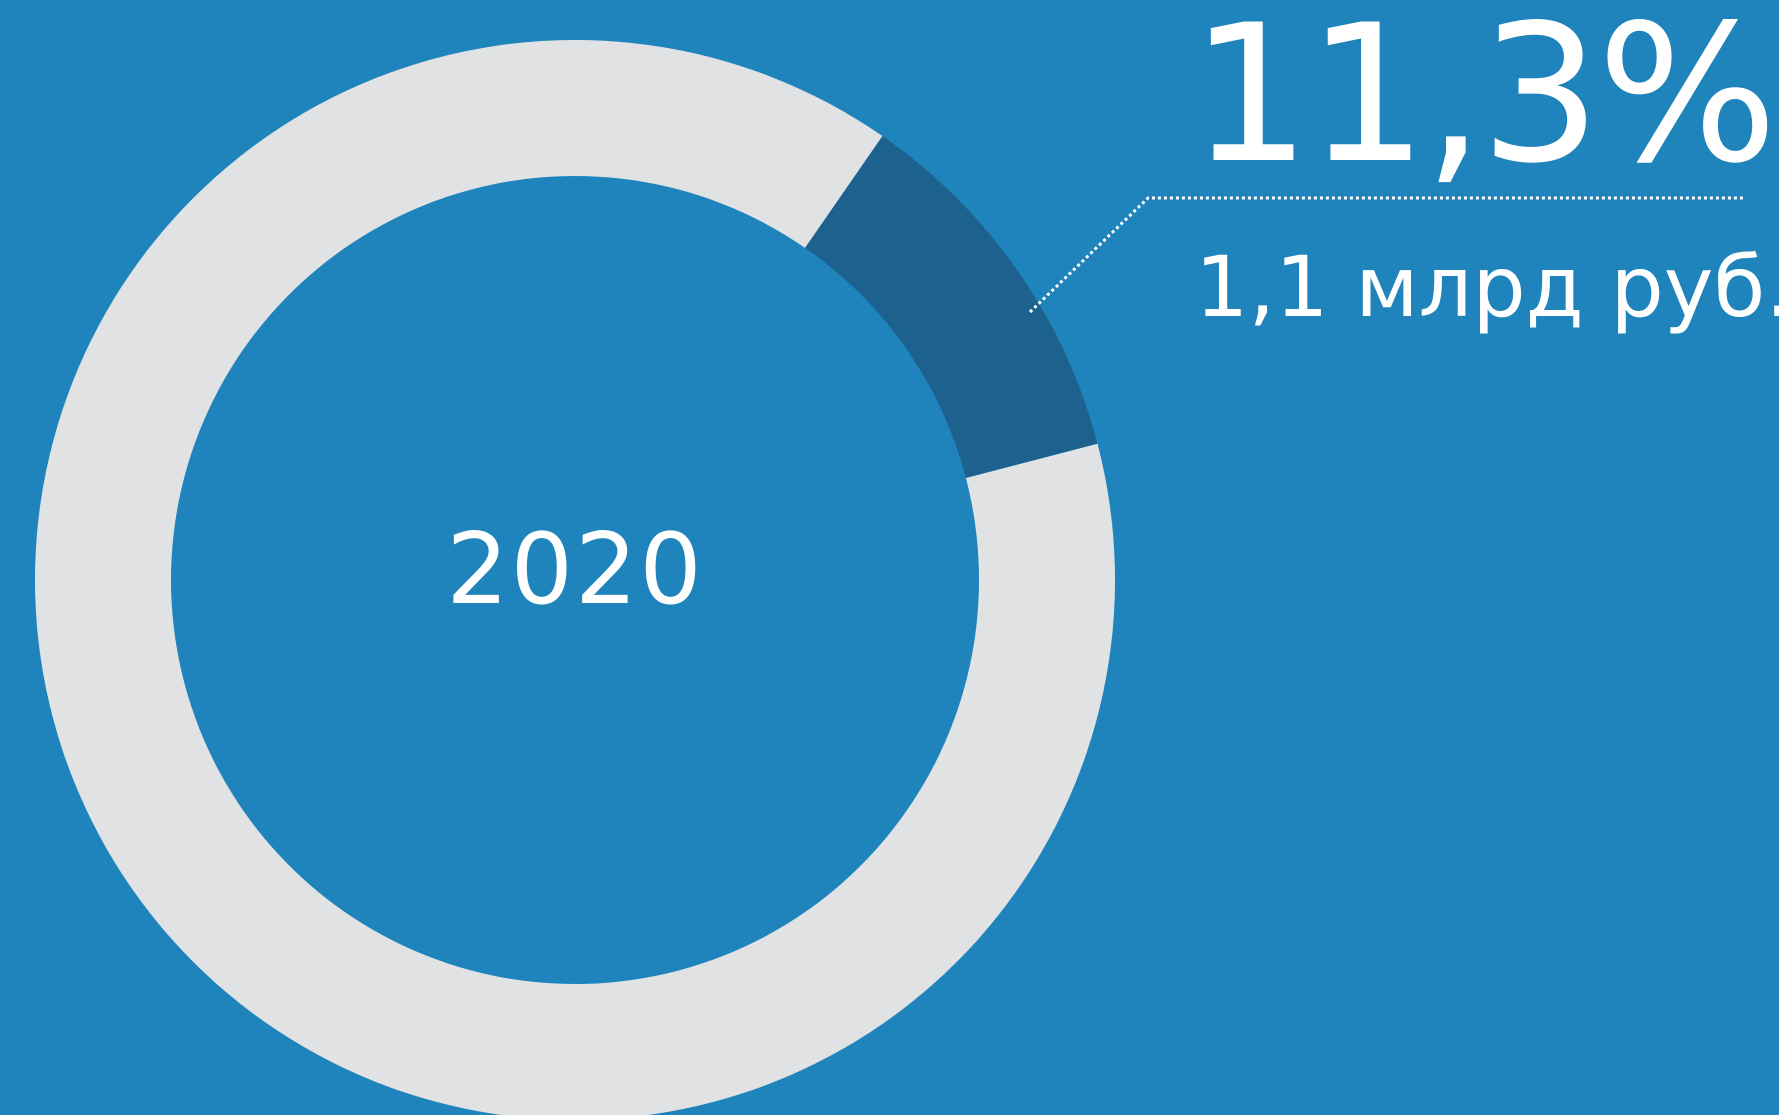 The image size is (1779, 1115). What do you see at coordinates (1487, 287) in the screenshot?
I see `slice-amount-label: 1,1 млрд руб.` at bounding box center [1487, 287].